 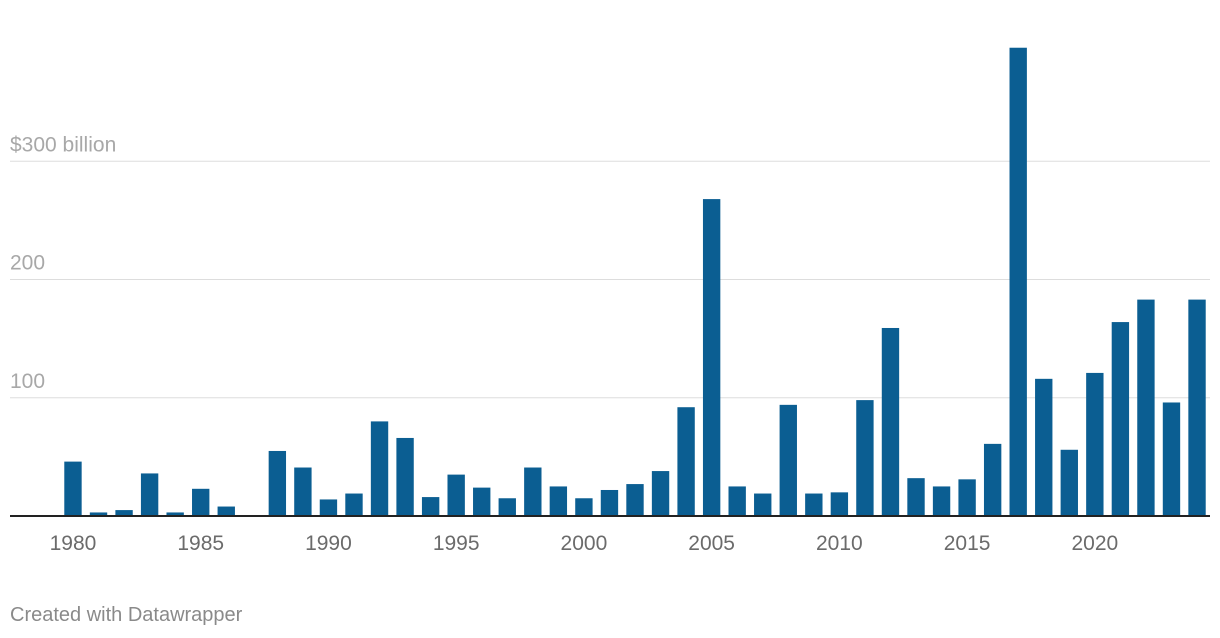 What do you see at coordinates (456, 543) in the screenshot?
I see `x-tick-label: 1995` at bounding box center [456, 543].